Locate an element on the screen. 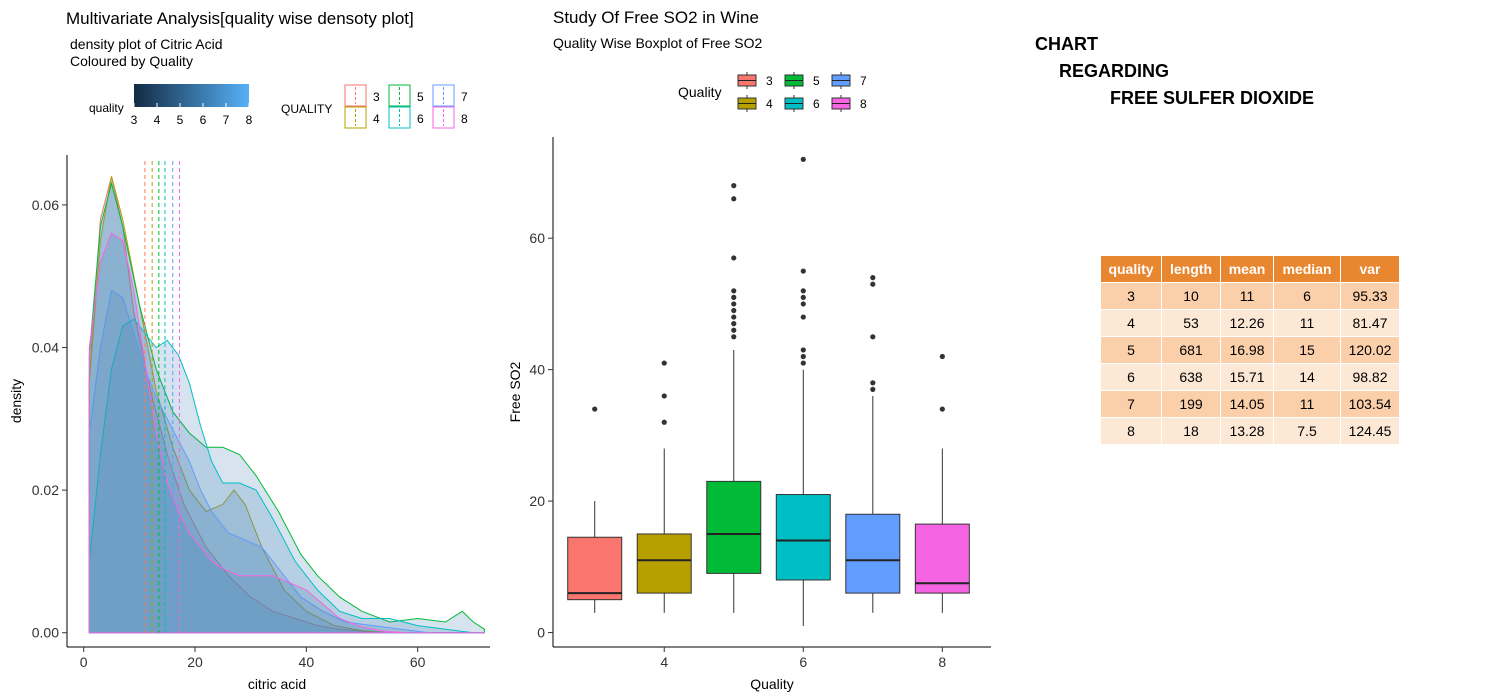  table-cell: 95.33 is located at coordinates (1370, 296).